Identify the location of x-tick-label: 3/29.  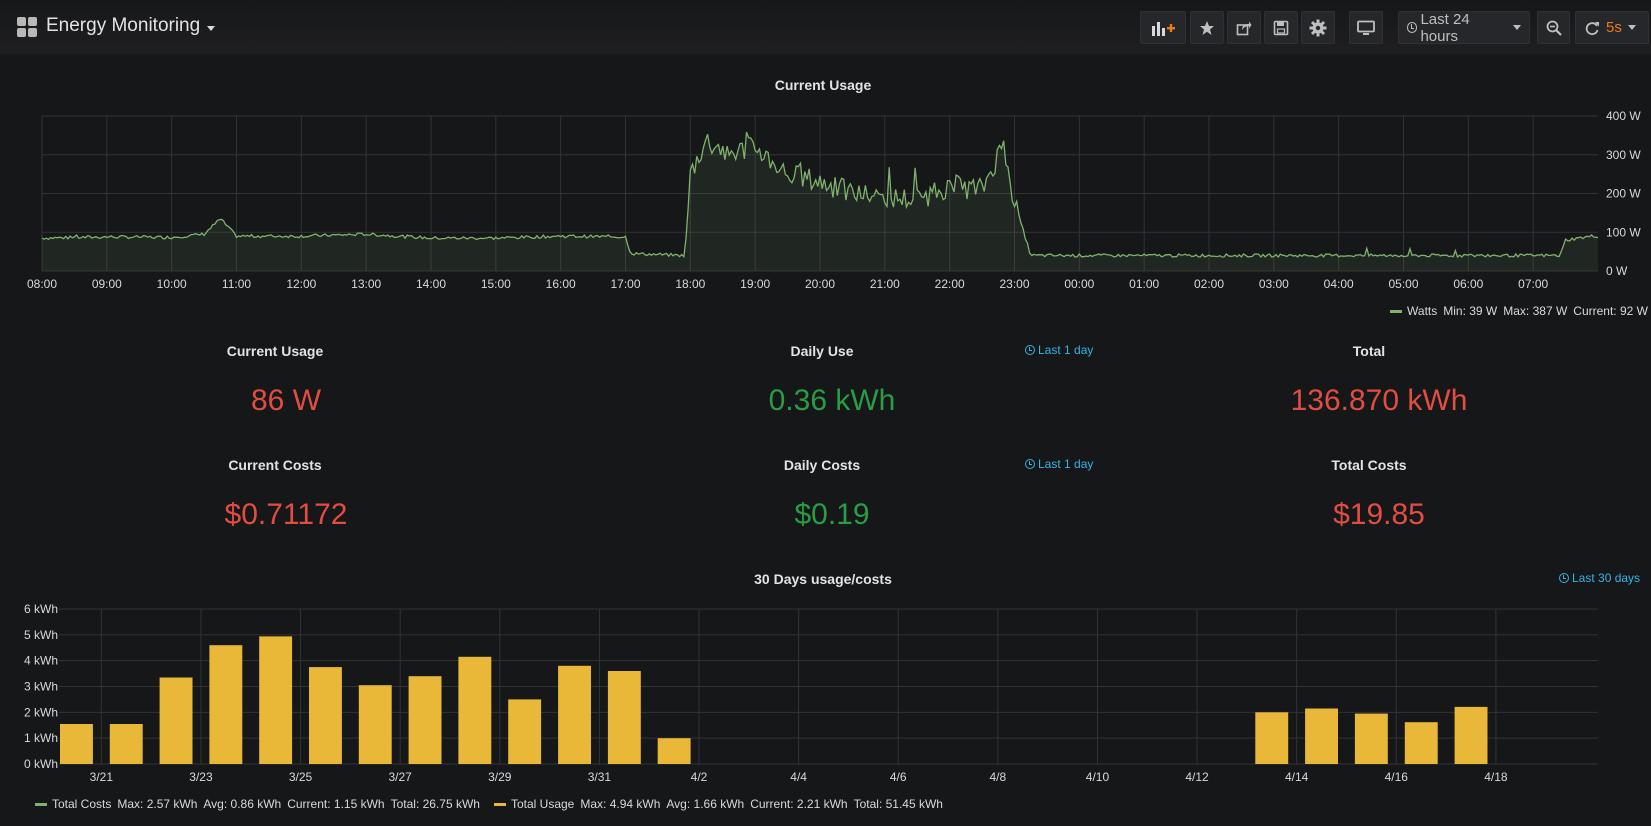
(500, 777).